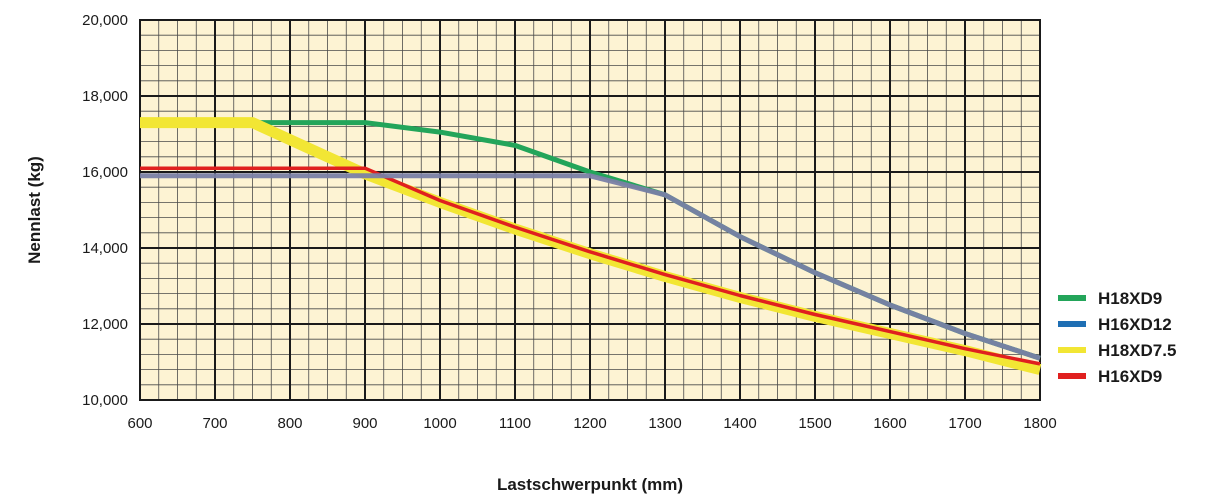 Image resolution: width=1217 pixels, height=496 pixels. What do you see at coordinates (664, 423) in the screenshot?
I see `x-tick-label: 1300` at bounding box center [664, 423].